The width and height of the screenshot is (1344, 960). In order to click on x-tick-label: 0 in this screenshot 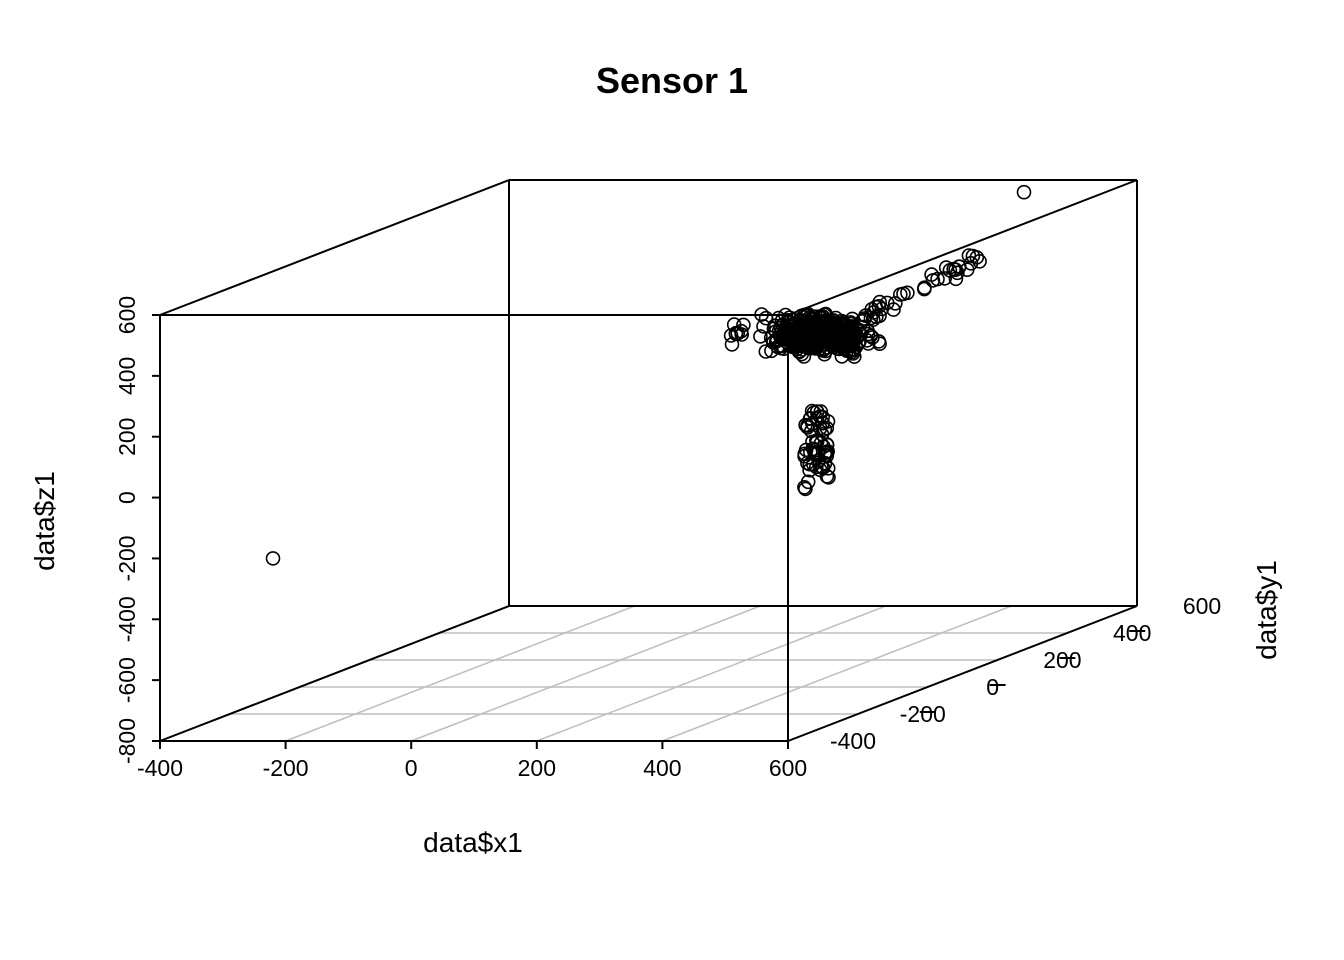, I will do `click(411, 768)`.